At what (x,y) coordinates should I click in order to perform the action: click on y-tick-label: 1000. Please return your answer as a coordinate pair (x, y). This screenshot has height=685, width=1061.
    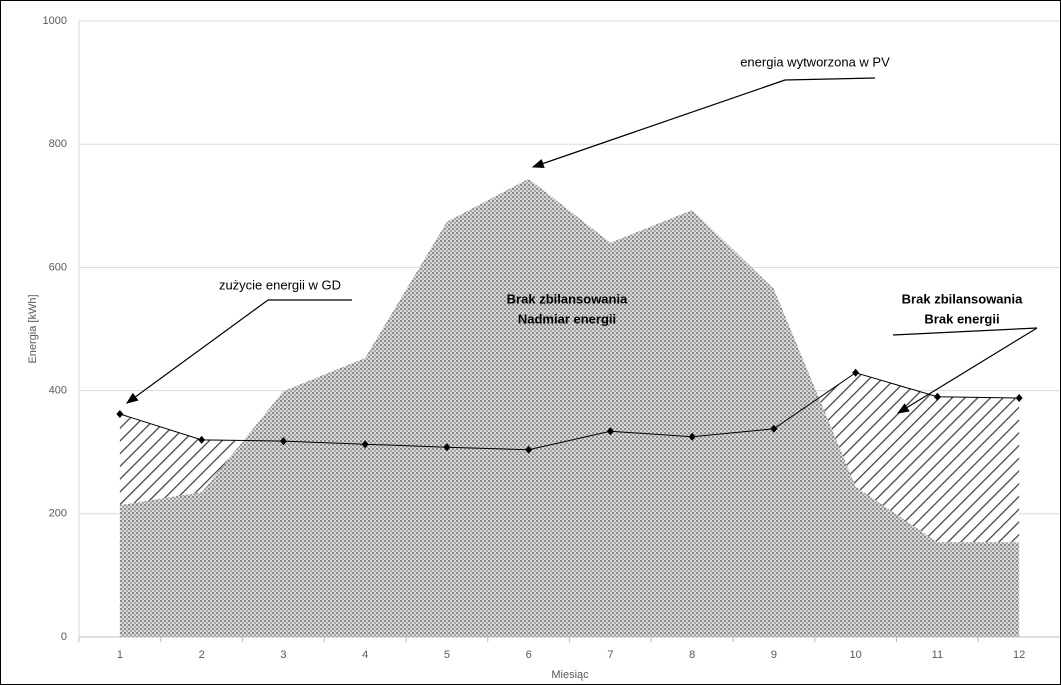
    Looking at the image, I should click on (55, 21).